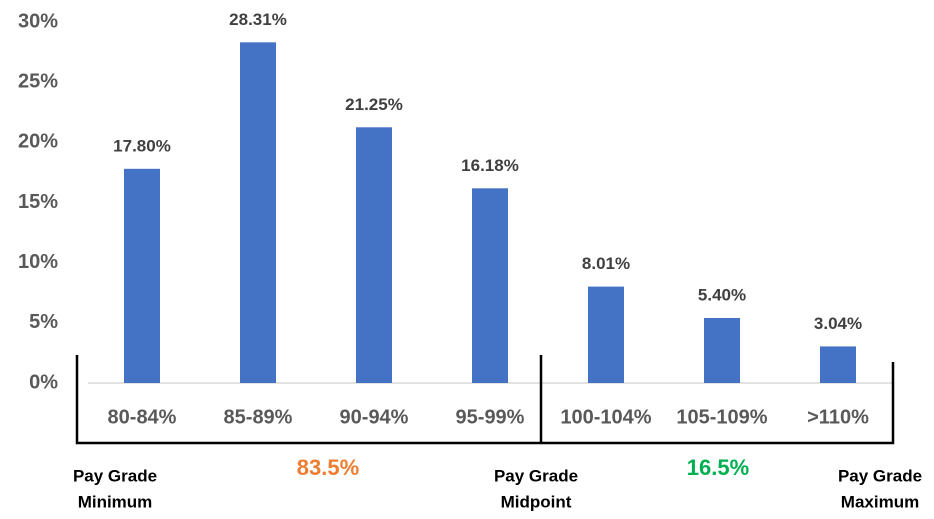 This screenshot has width=934, height=519. I want to click on annotation: Minimum, so click(115, 501).